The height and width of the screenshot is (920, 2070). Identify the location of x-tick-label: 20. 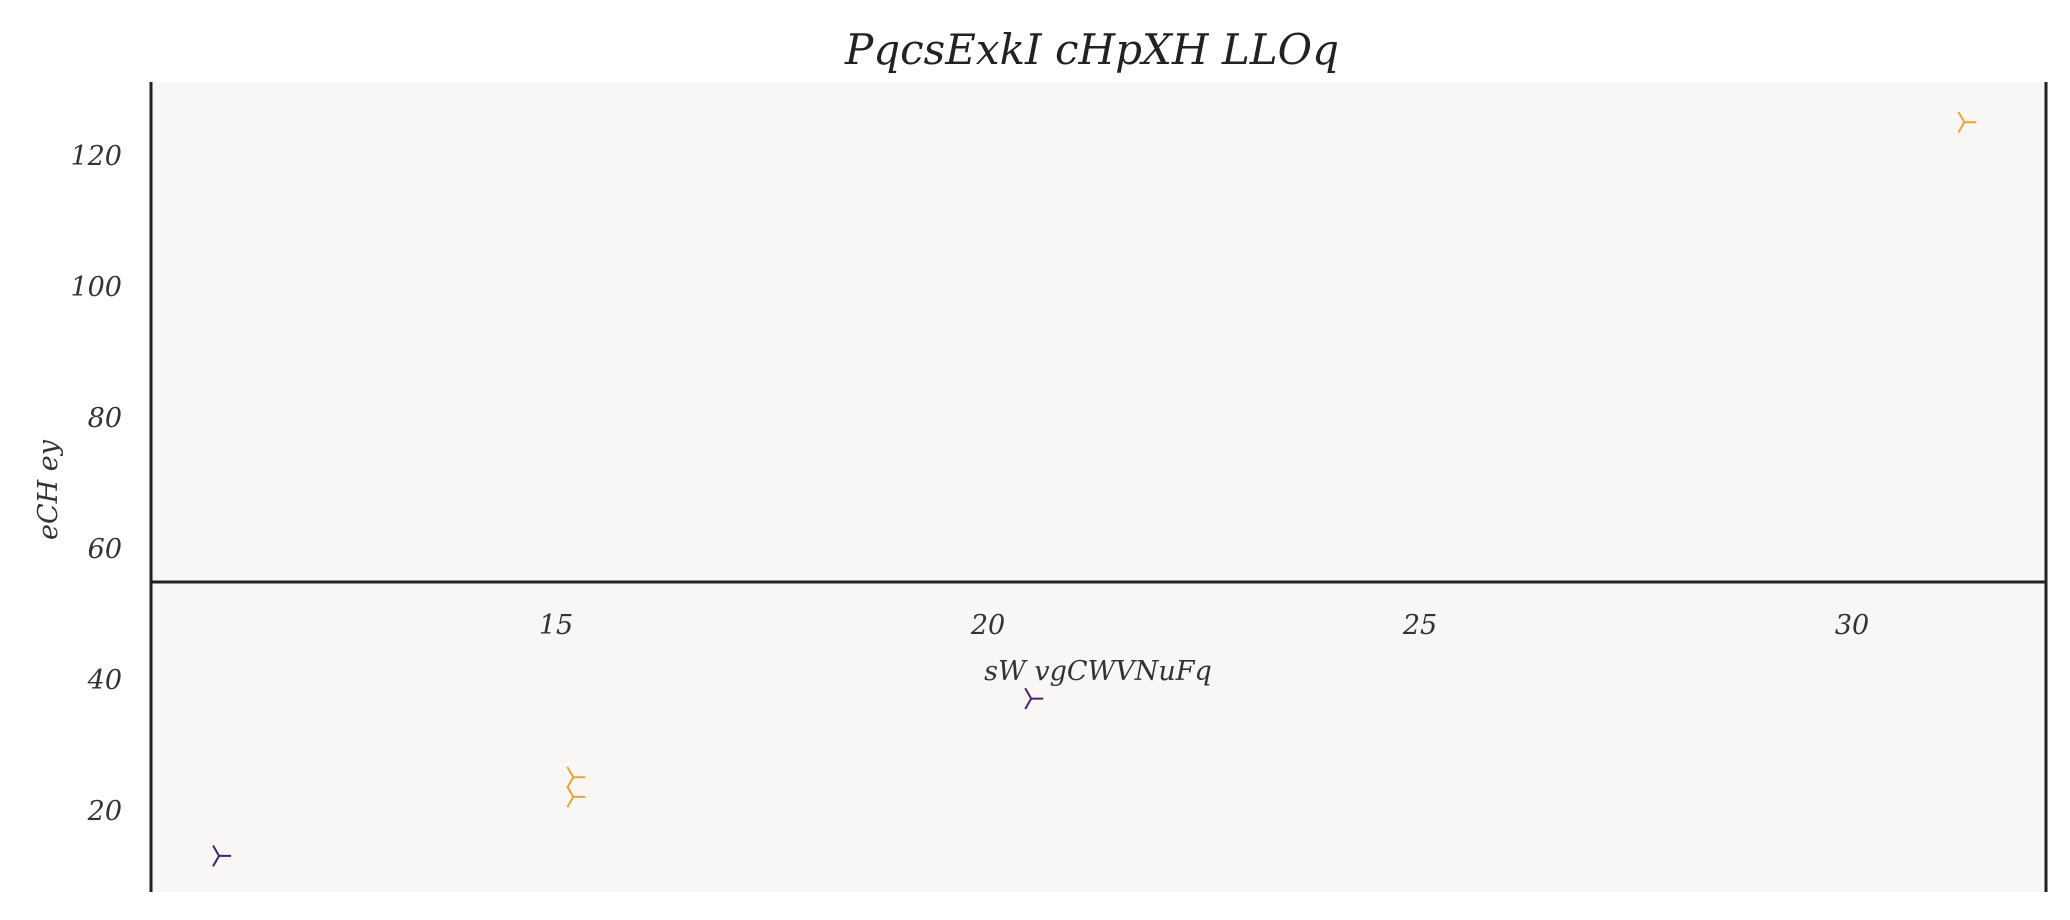
(987, 625).